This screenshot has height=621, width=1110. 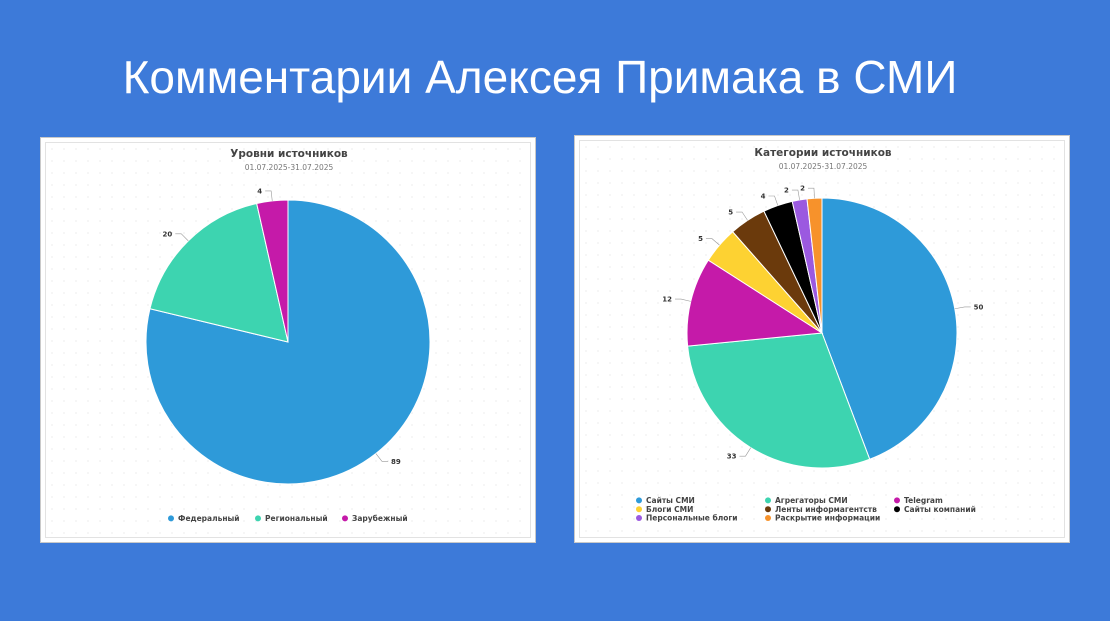 I want to click on legend-label: Персональные блоги, so click(x=692, y=518).